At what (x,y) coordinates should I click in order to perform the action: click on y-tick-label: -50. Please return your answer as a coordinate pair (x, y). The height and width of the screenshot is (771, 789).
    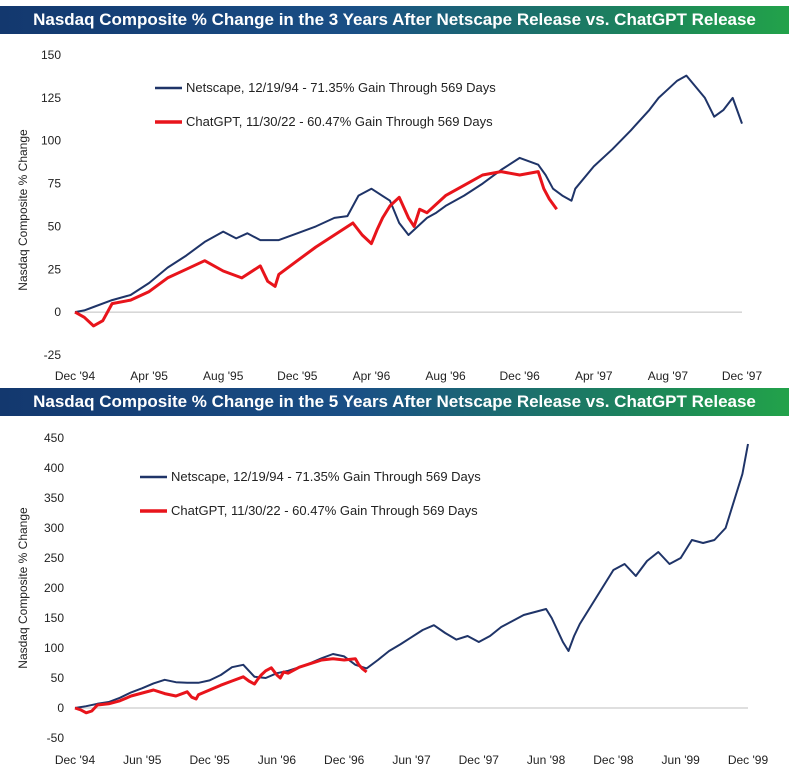
    Looking at the image, I should click on (56, 738).